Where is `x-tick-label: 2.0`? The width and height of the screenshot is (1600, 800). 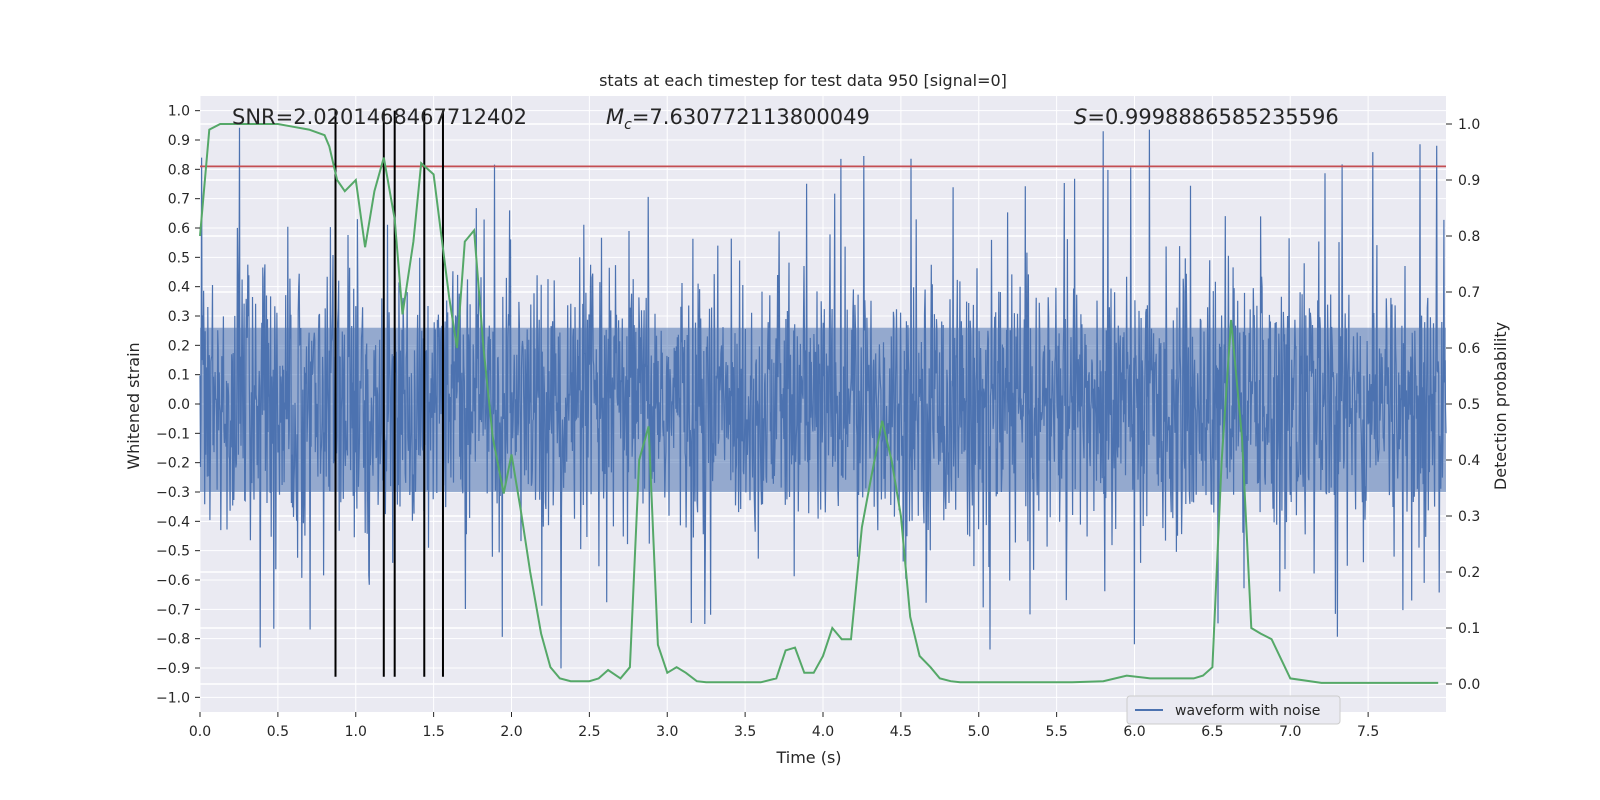
x-tick-label: 2.0 is located at coordinates (511, 732).